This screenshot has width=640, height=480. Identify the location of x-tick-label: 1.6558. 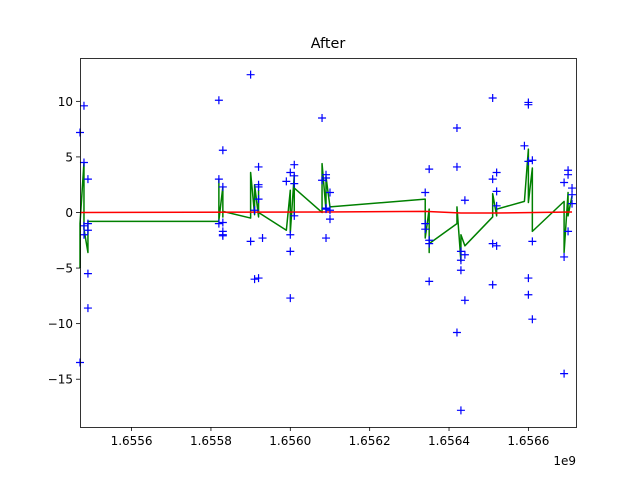
(211, 441).